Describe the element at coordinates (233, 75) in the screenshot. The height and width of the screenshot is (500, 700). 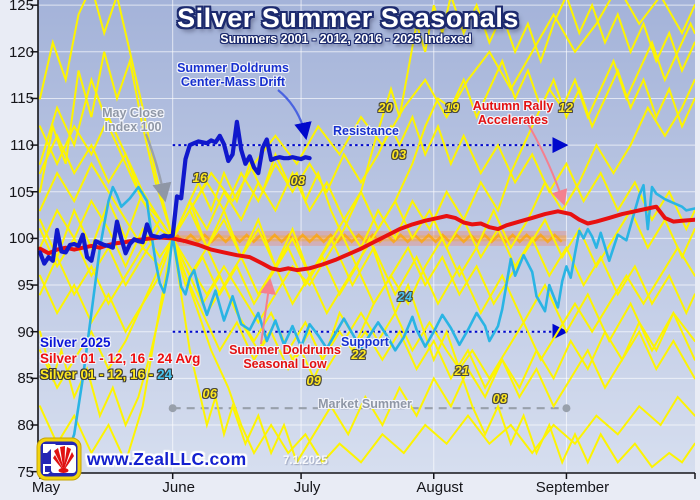
I see `annotation-summer-doldrums-drift: Summer Doldrums Center-Mass Drift` at that location.